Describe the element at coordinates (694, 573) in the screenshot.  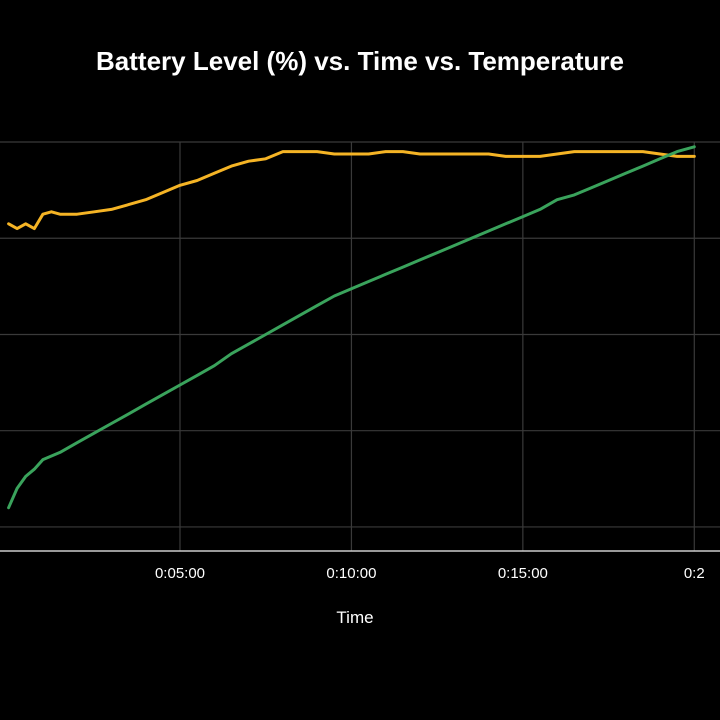
I see `x-tick-label-3: 0:2` at that location.